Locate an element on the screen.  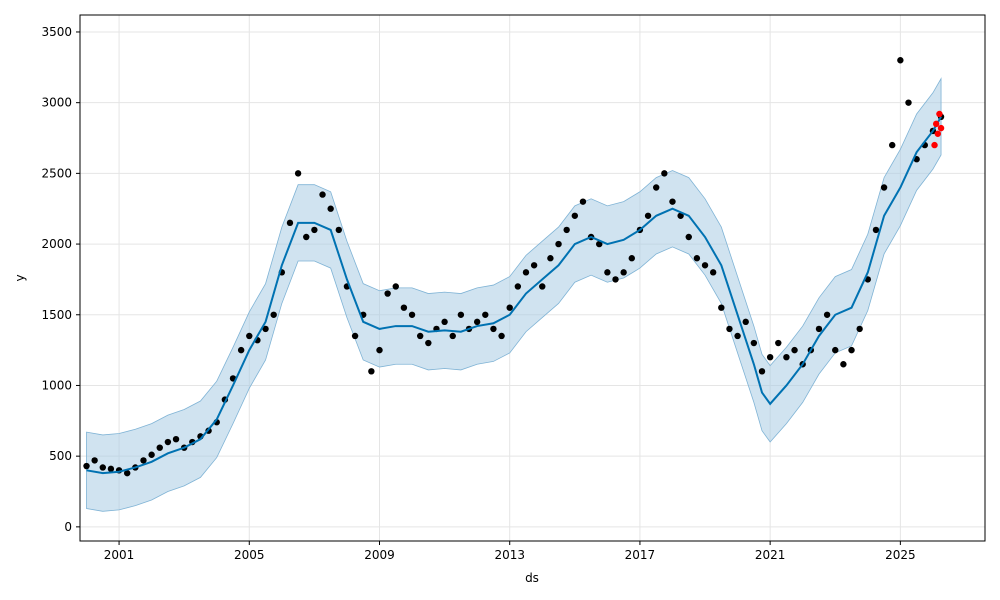
x-tick-label: 2009 is located at coordinates (379, 555).